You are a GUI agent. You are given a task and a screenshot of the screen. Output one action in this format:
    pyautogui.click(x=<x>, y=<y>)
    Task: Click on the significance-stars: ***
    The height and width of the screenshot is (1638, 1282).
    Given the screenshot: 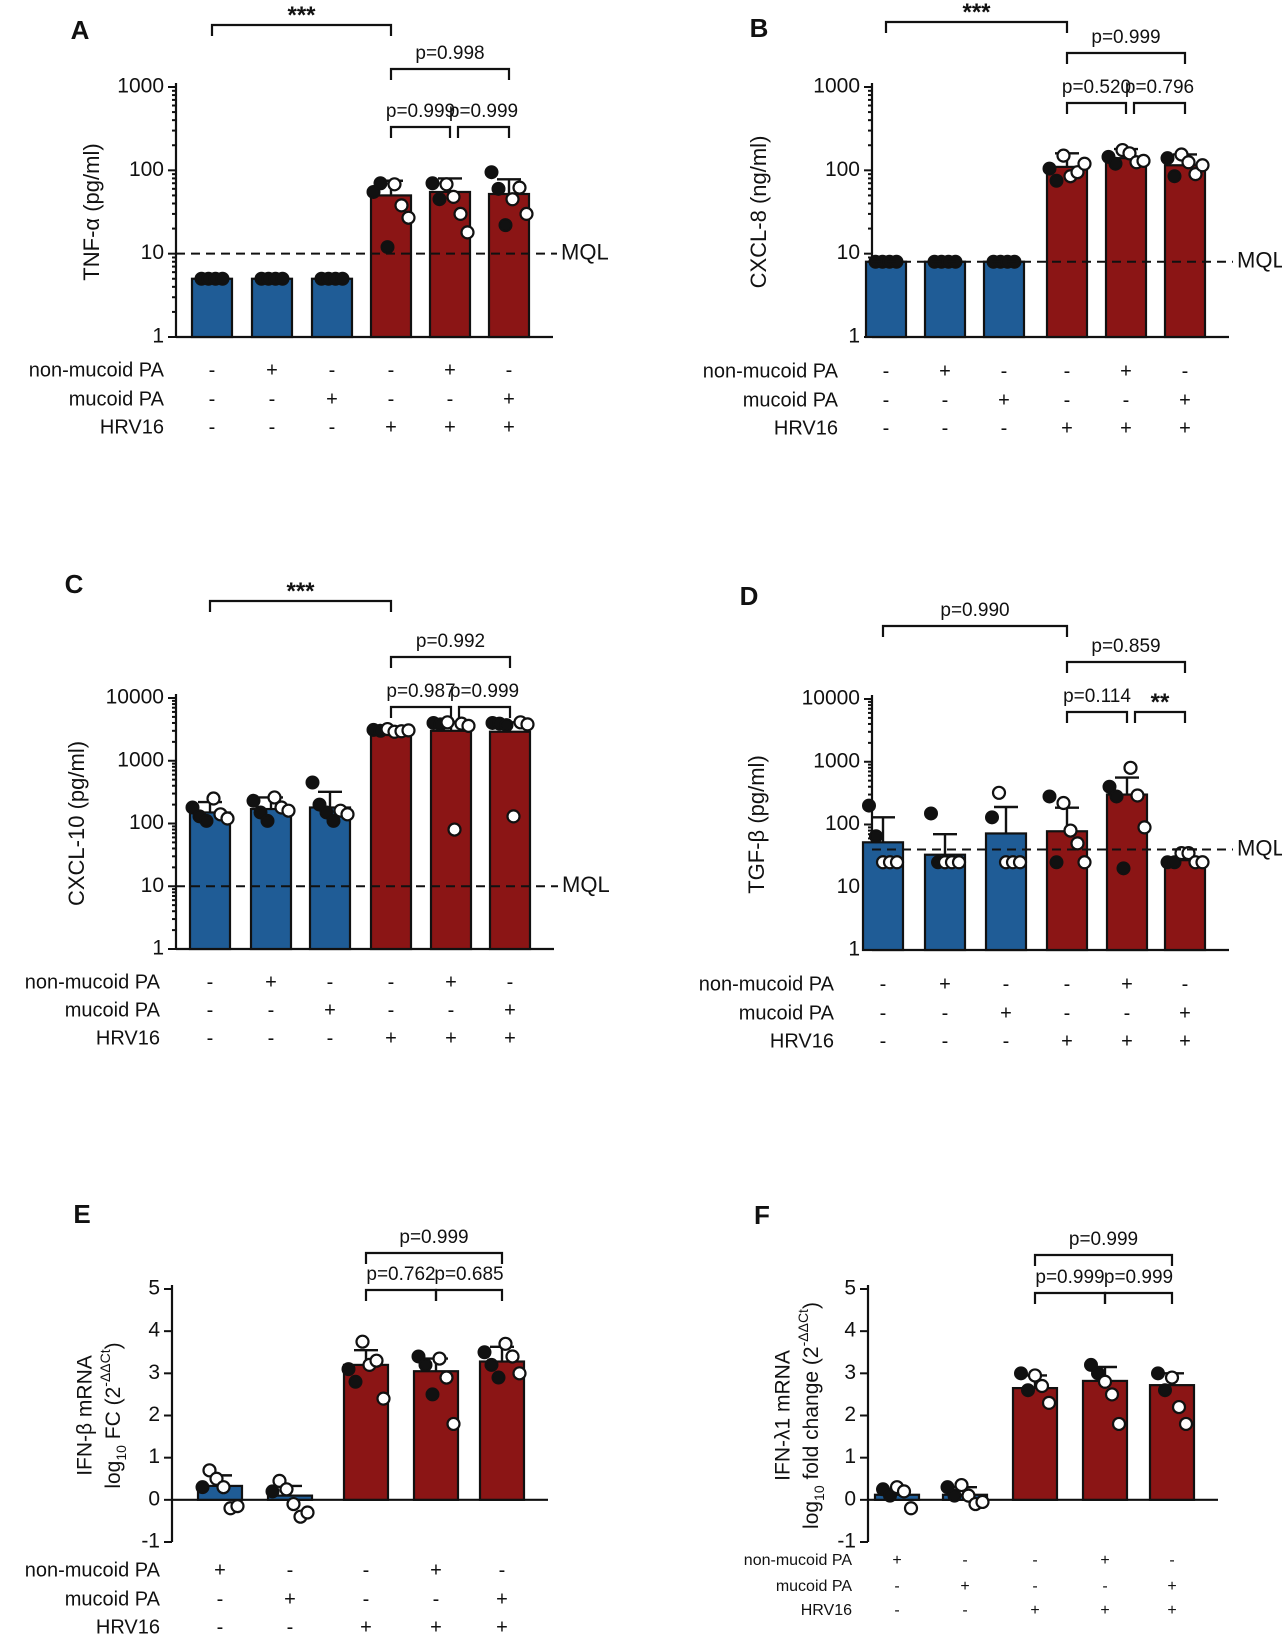 What is the action you would take?
    pyautogui.click(x=300, y=591)
    